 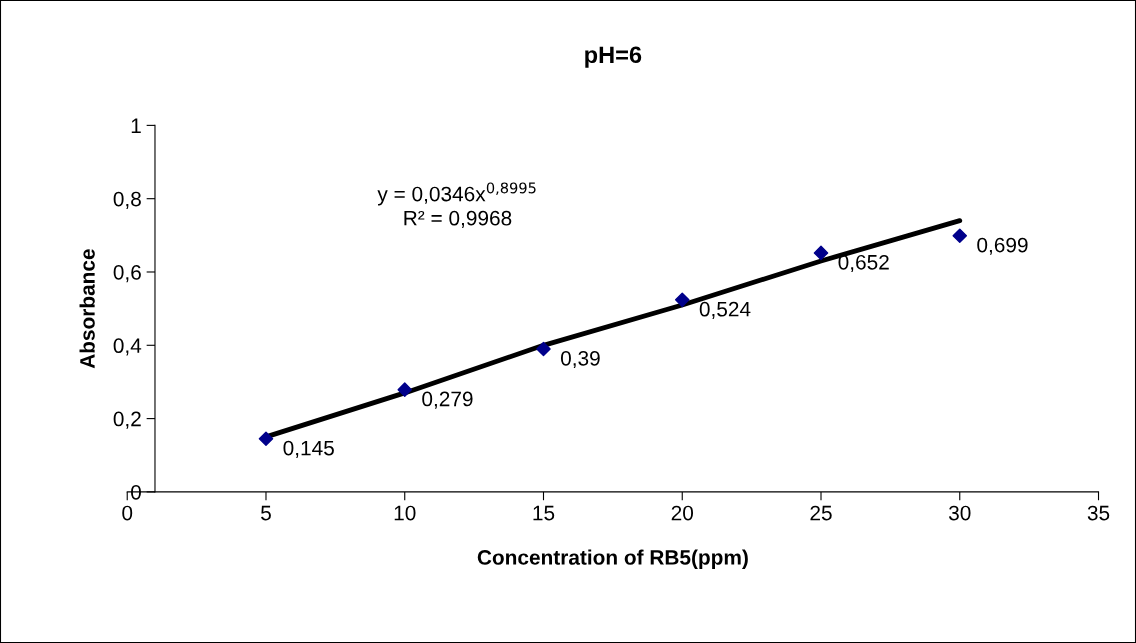 What do you see at coordinates (266, 513) in the screenshot?
I see `x-tick-label: 5` at bounding box center [266, 513].